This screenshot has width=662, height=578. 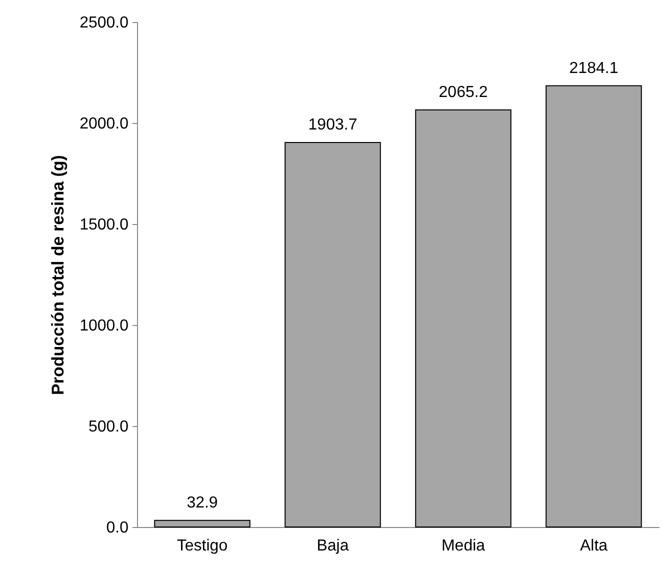 What do you see at coordinates (593, 68) in the screenshot?
I see `data-label: 2184.1` at bounding box center [593, 68].